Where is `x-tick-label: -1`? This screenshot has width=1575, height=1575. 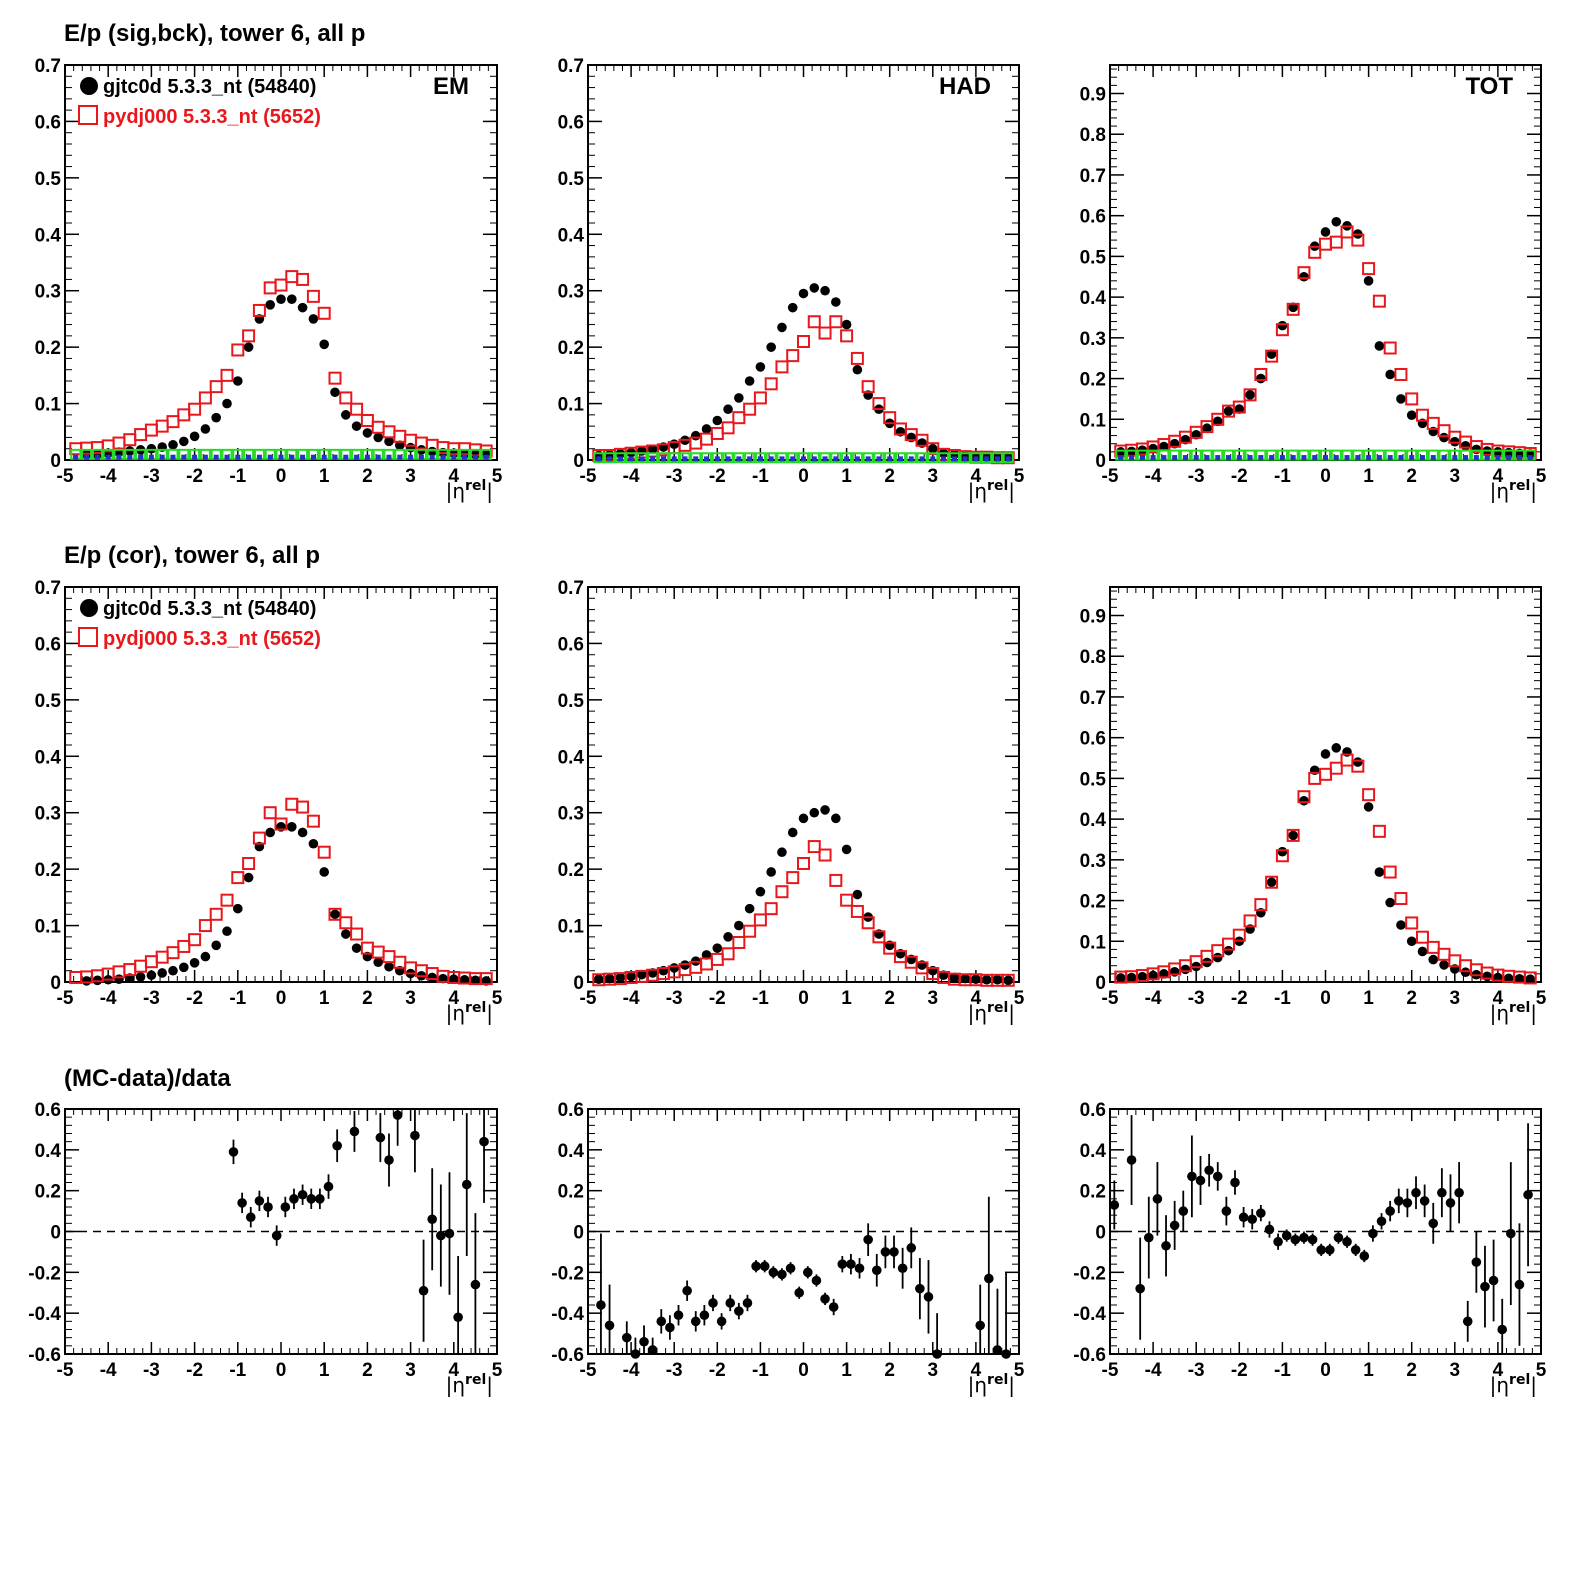 x-tick-label: -1 is located at coordinates (237, 1370).